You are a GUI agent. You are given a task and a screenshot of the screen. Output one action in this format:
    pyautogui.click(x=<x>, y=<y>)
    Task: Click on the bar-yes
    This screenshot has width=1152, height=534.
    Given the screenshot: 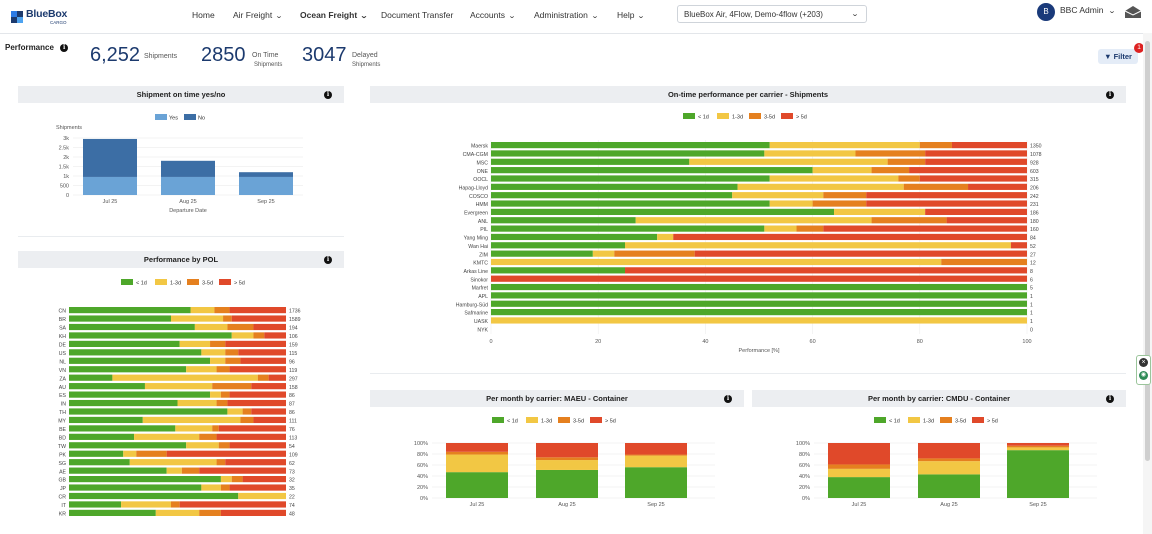 What is the action you would take?
    pyautogui.click(x=110, y=185)
    